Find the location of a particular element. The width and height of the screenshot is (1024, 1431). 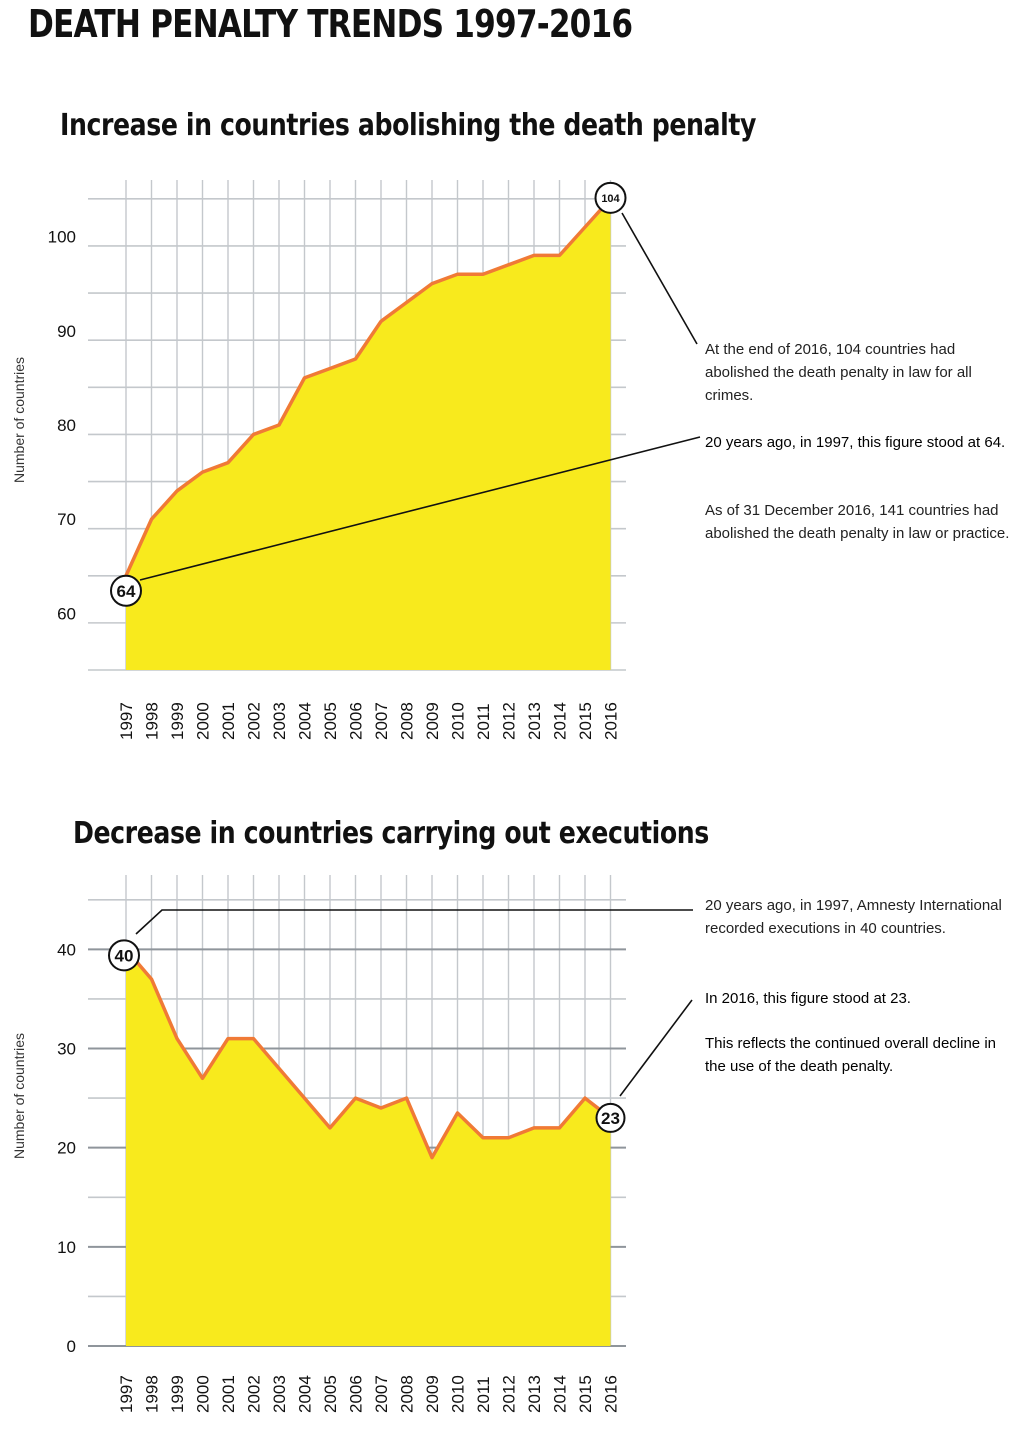

chart2-xtick-label: 2016 is located at coordinates (611, 1394).